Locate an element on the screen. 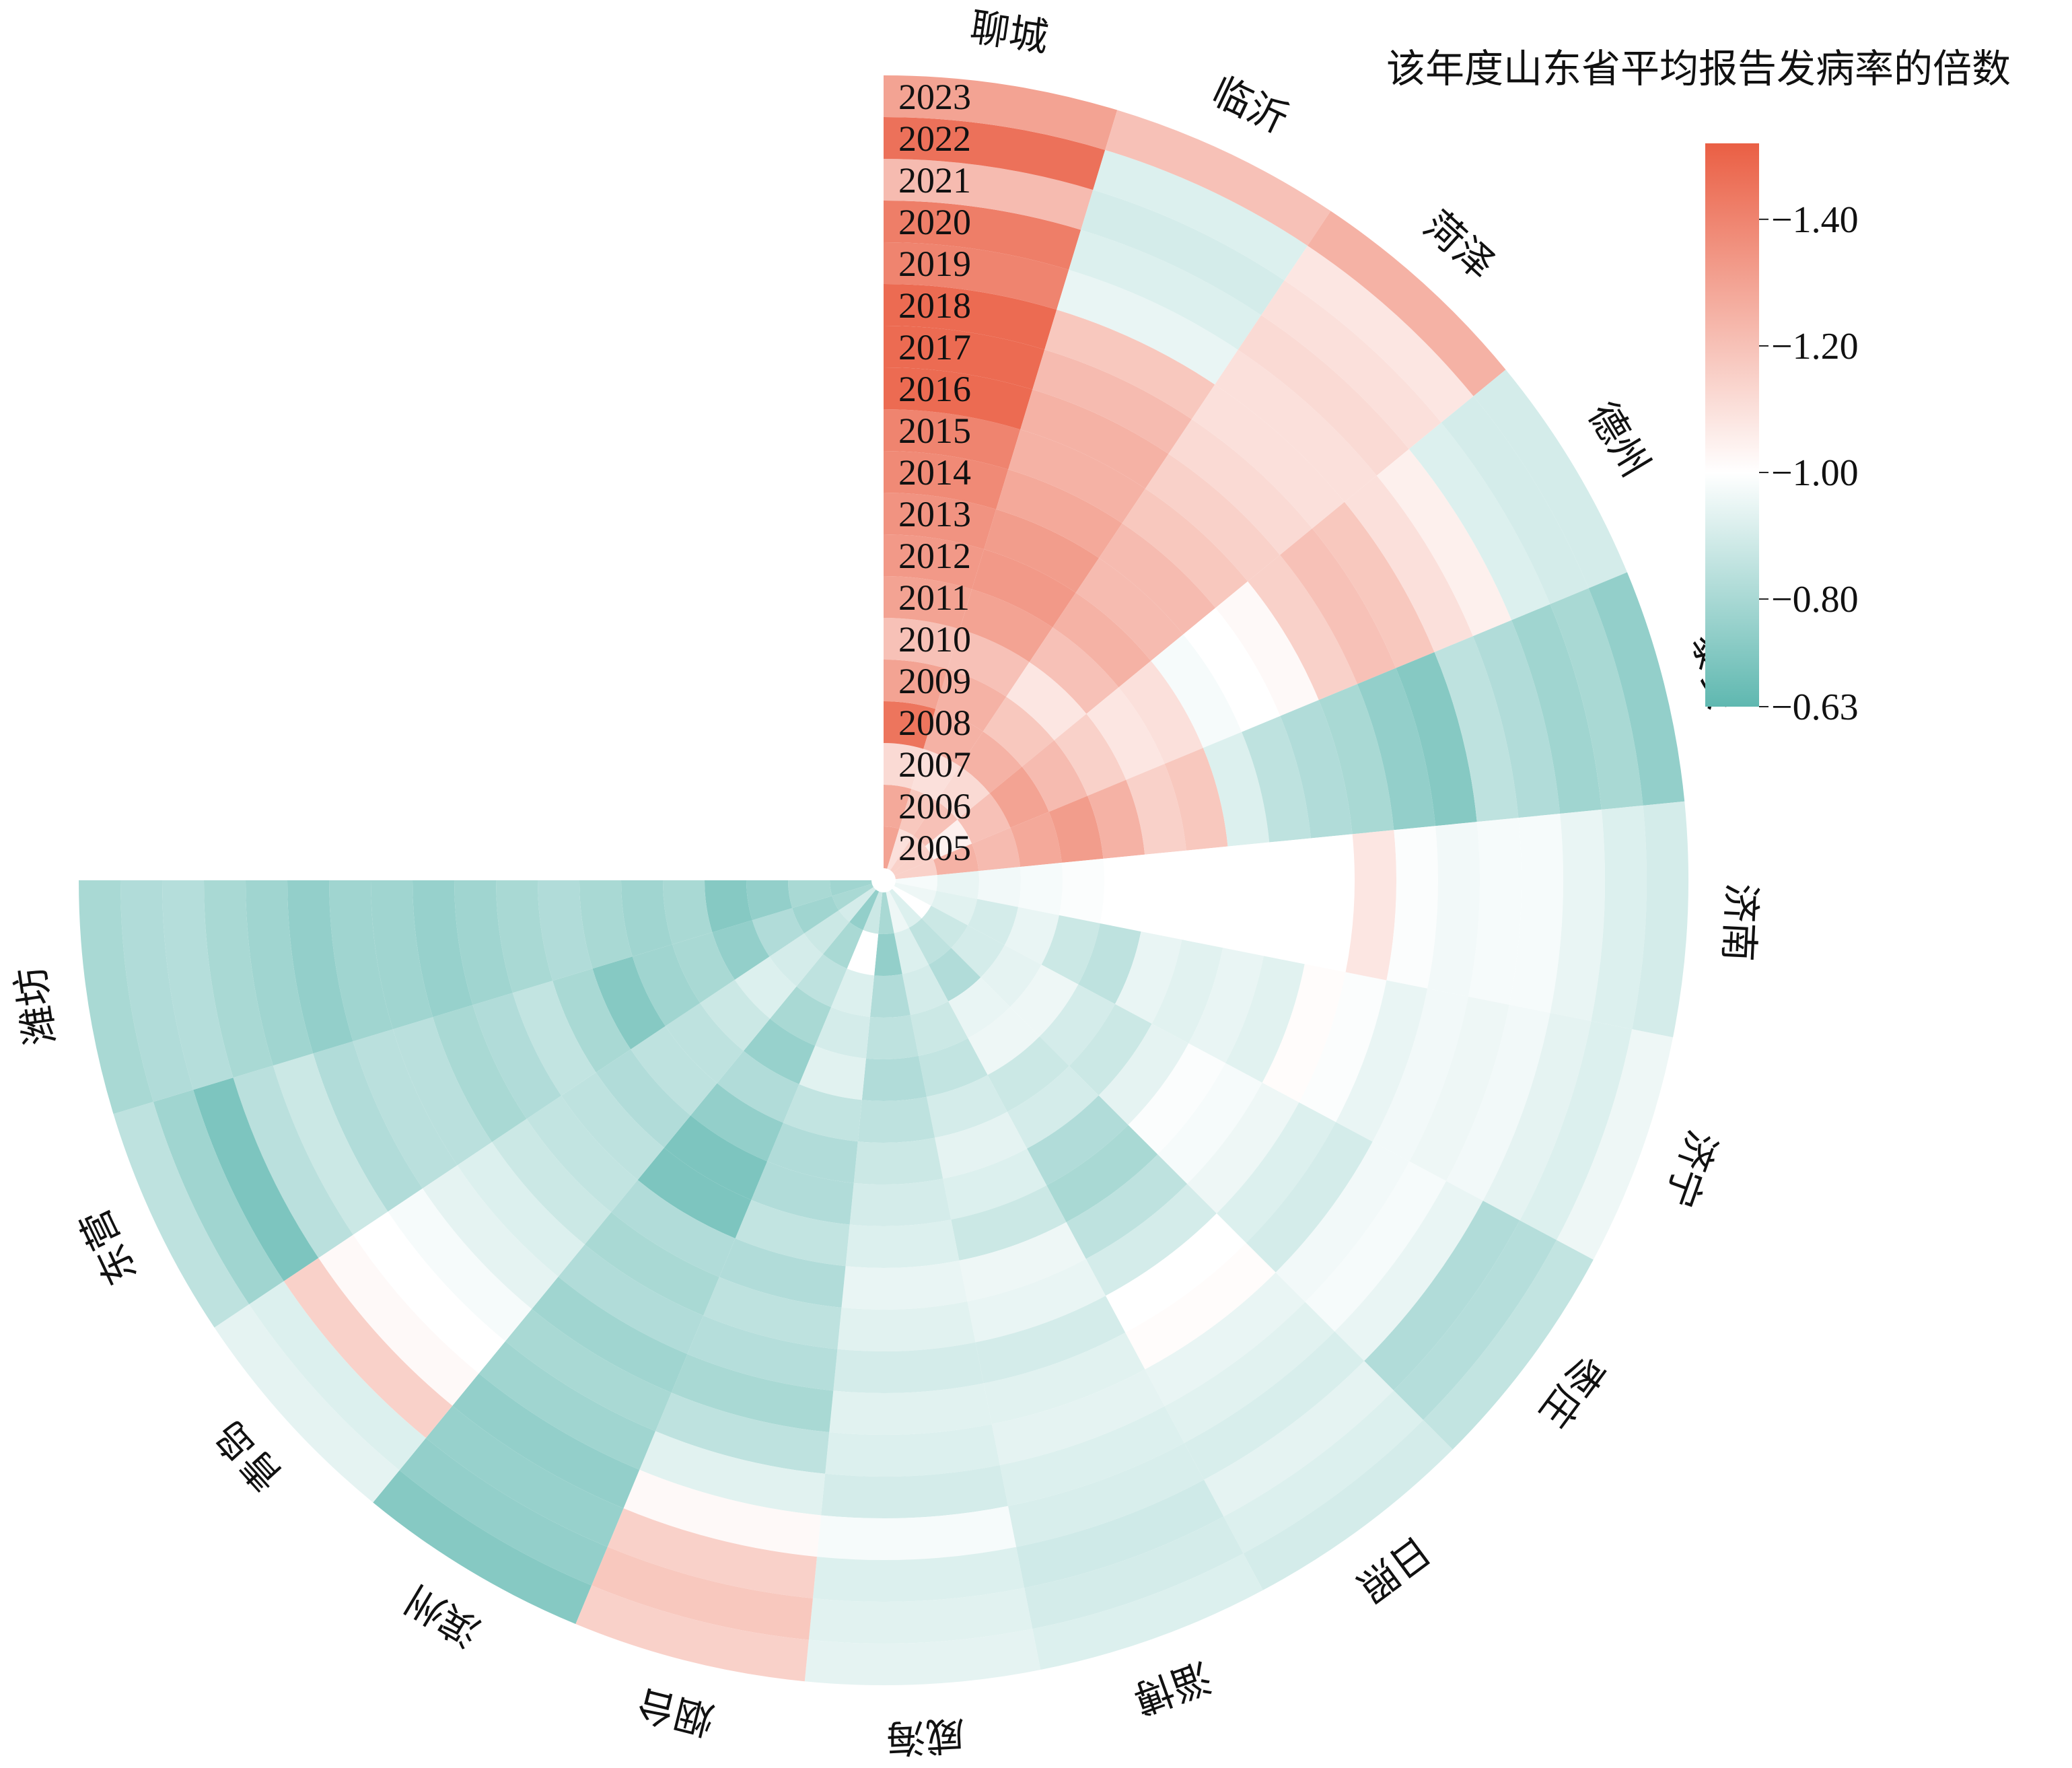 The height and width of the screenshot is (1768, 2072). year-label: 2018 is located at coordinates (935, 306).